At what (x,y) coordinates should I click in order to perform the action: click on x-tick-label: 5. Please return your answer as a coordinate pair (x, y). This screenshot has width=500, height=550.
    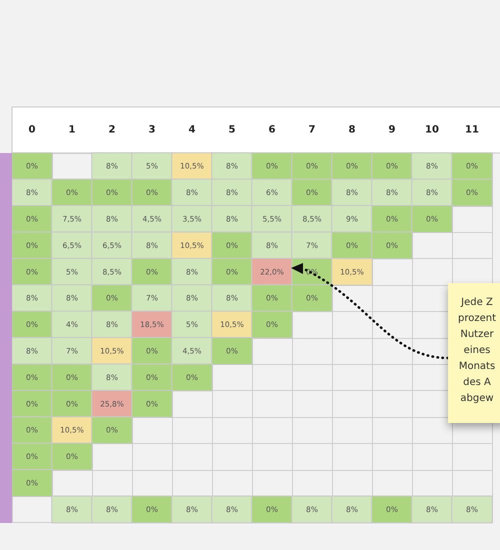
    Looking at the image, I should click on (232, 130).